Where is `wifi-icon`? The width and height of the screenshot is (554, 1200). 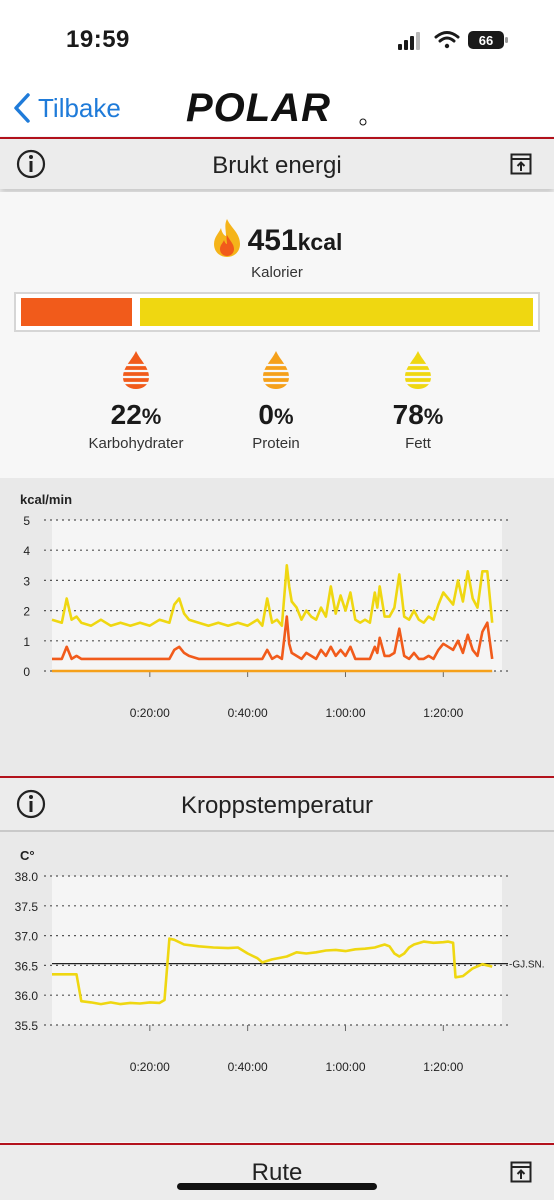 wifi-icon is located at coordinates (447, 40).